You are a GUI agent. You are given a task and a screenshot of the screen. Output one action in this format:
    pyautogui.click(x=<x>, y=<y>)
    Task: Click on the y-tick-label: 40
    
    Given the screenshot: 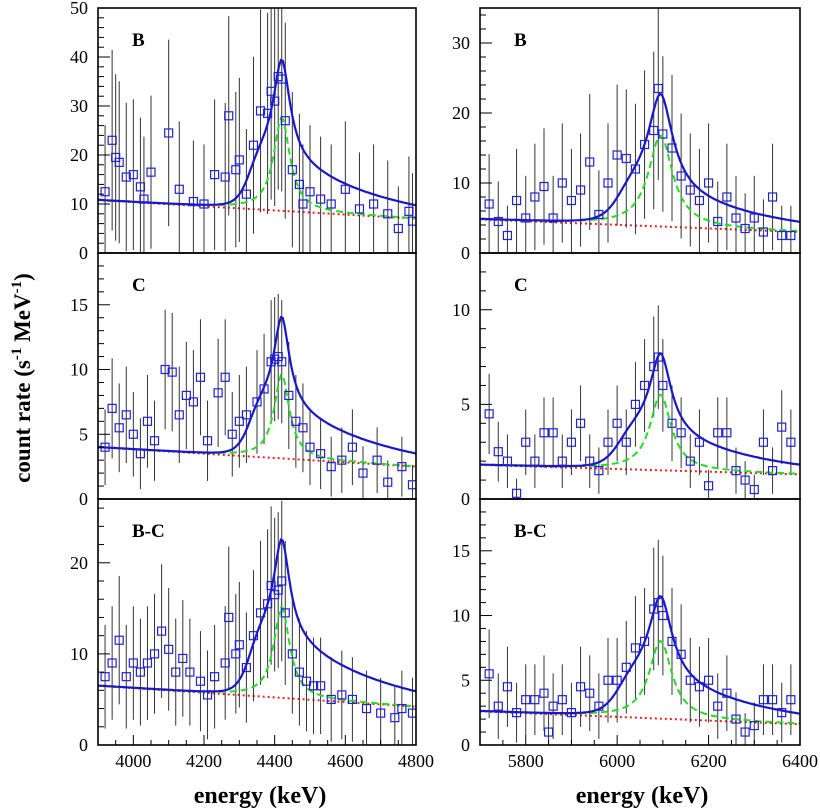 What is the action you would take?
    pyautogui.click(x=79, y=57)
    